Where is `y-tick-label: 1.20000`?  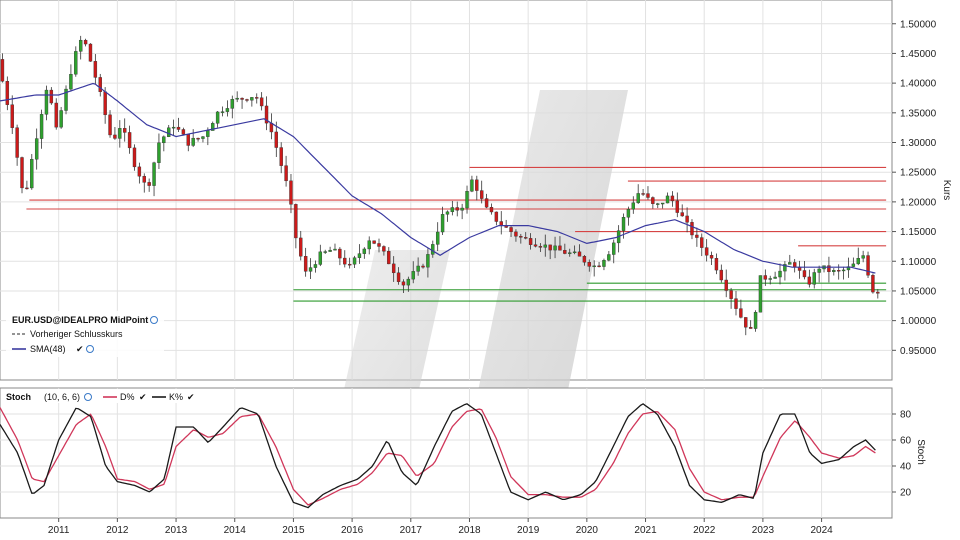 y-tick-label: 1.20000 is located at coordinates (918, 202).